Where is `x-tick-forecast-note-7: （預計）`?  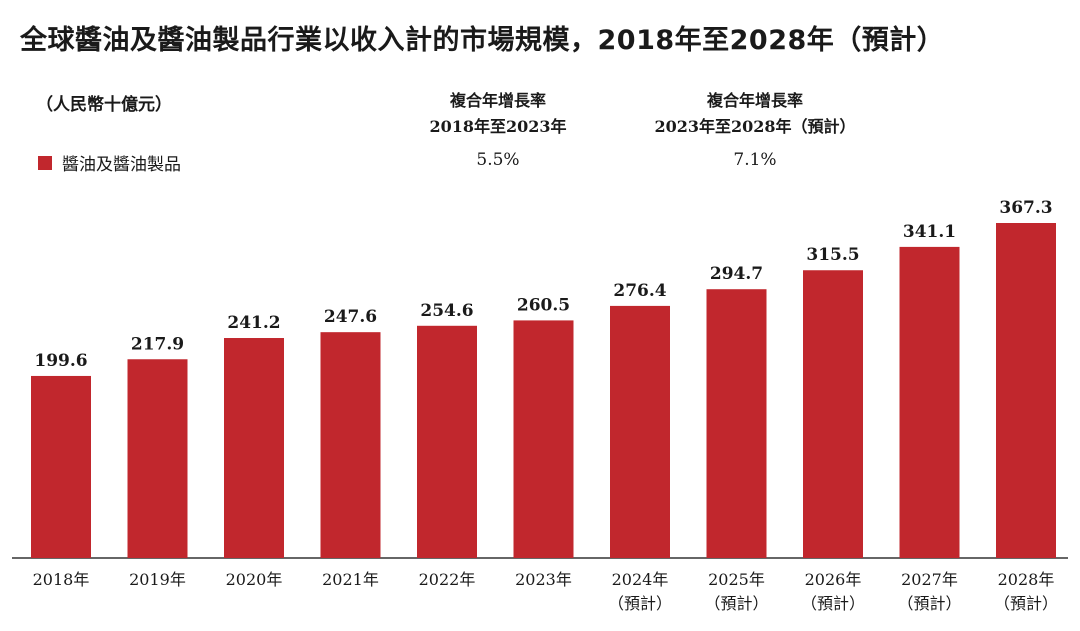 x-tick-forecast-note-7: （預計） is located at coordinates (736, 603).